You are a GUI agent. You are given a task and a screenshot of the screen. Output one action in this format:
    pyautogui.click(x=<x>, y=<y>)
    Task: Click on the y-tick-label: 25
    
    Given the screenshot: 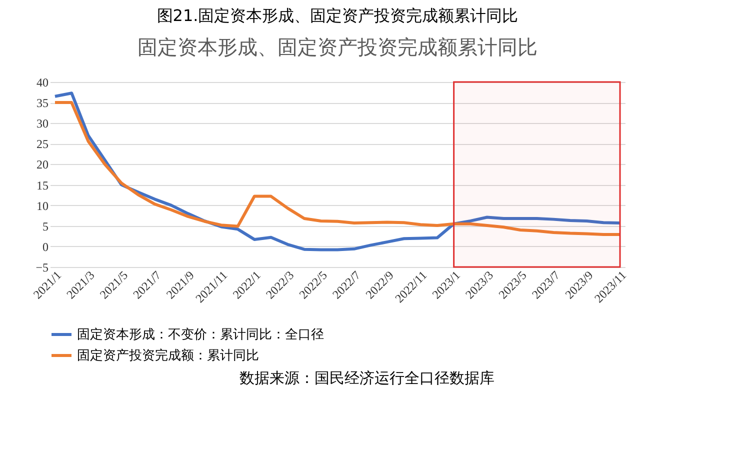 What is the action you would take?
    pyautogui.click(x=42, y=144)
    